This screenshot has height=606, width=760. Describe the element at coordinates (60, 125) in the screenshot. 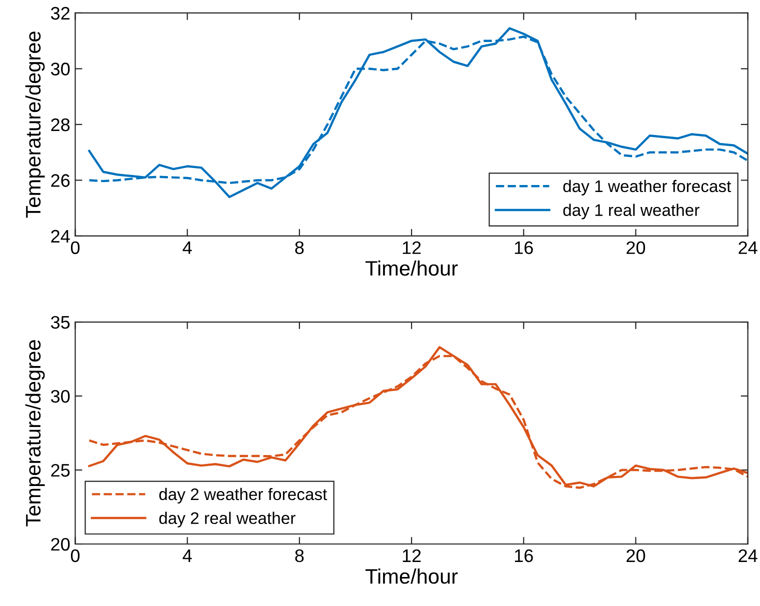

I see `y-tick-label: 28` at that location.